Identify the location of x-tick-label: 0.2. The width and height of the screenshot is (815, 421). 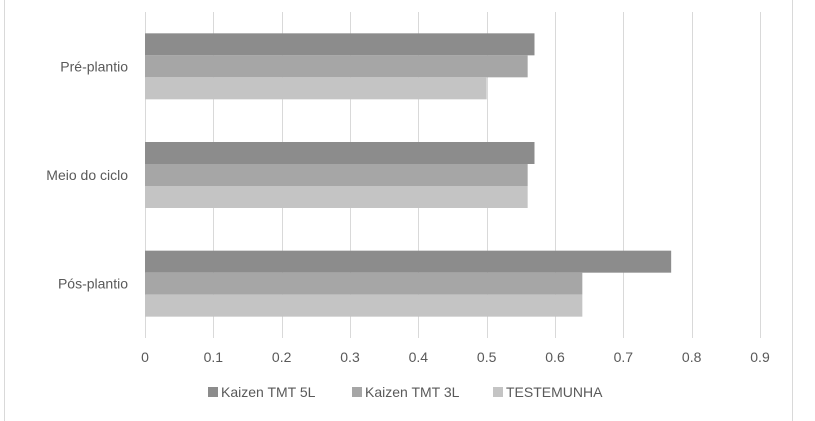
(282, 357).